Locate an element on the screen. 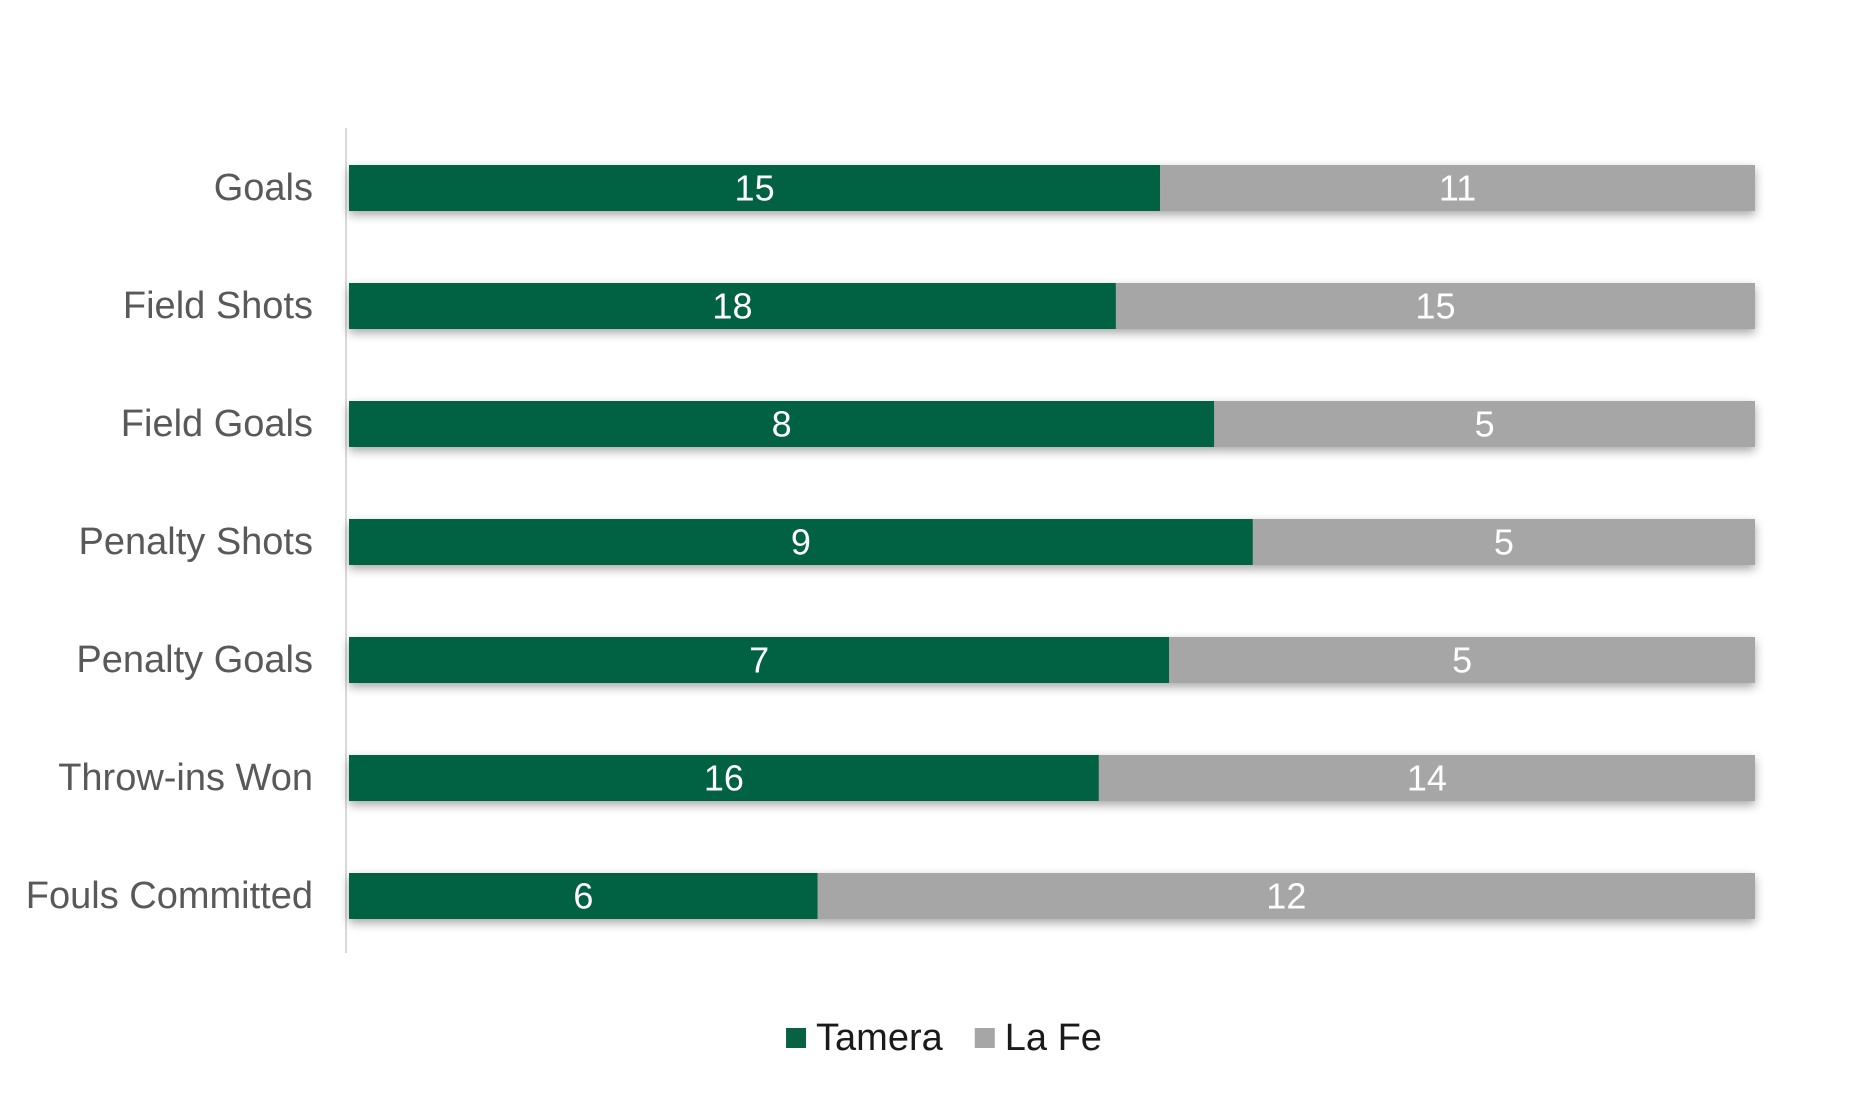 The image size is (1851, 1095). data-label-la-fe-throw-ins-won: 14 is located at coordinates (1427, 778).